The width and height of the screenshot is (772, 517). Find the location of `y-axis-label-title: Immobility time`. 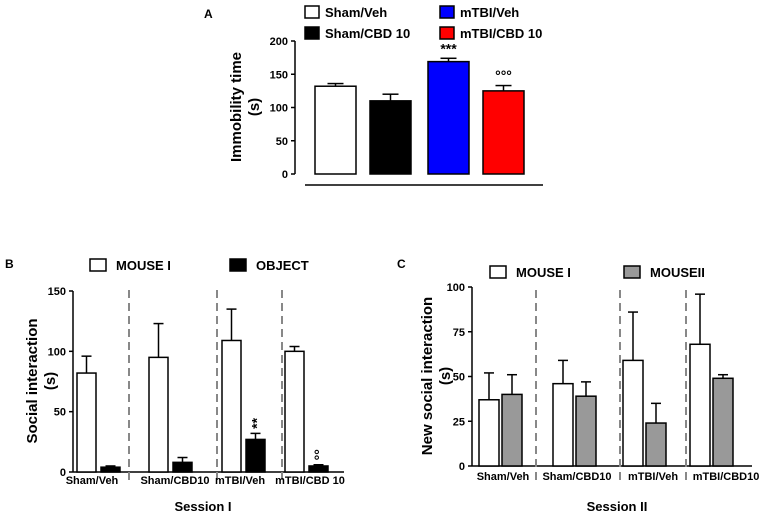

y-axis-label-title: Immobility time is located at coordinates (236, 107).